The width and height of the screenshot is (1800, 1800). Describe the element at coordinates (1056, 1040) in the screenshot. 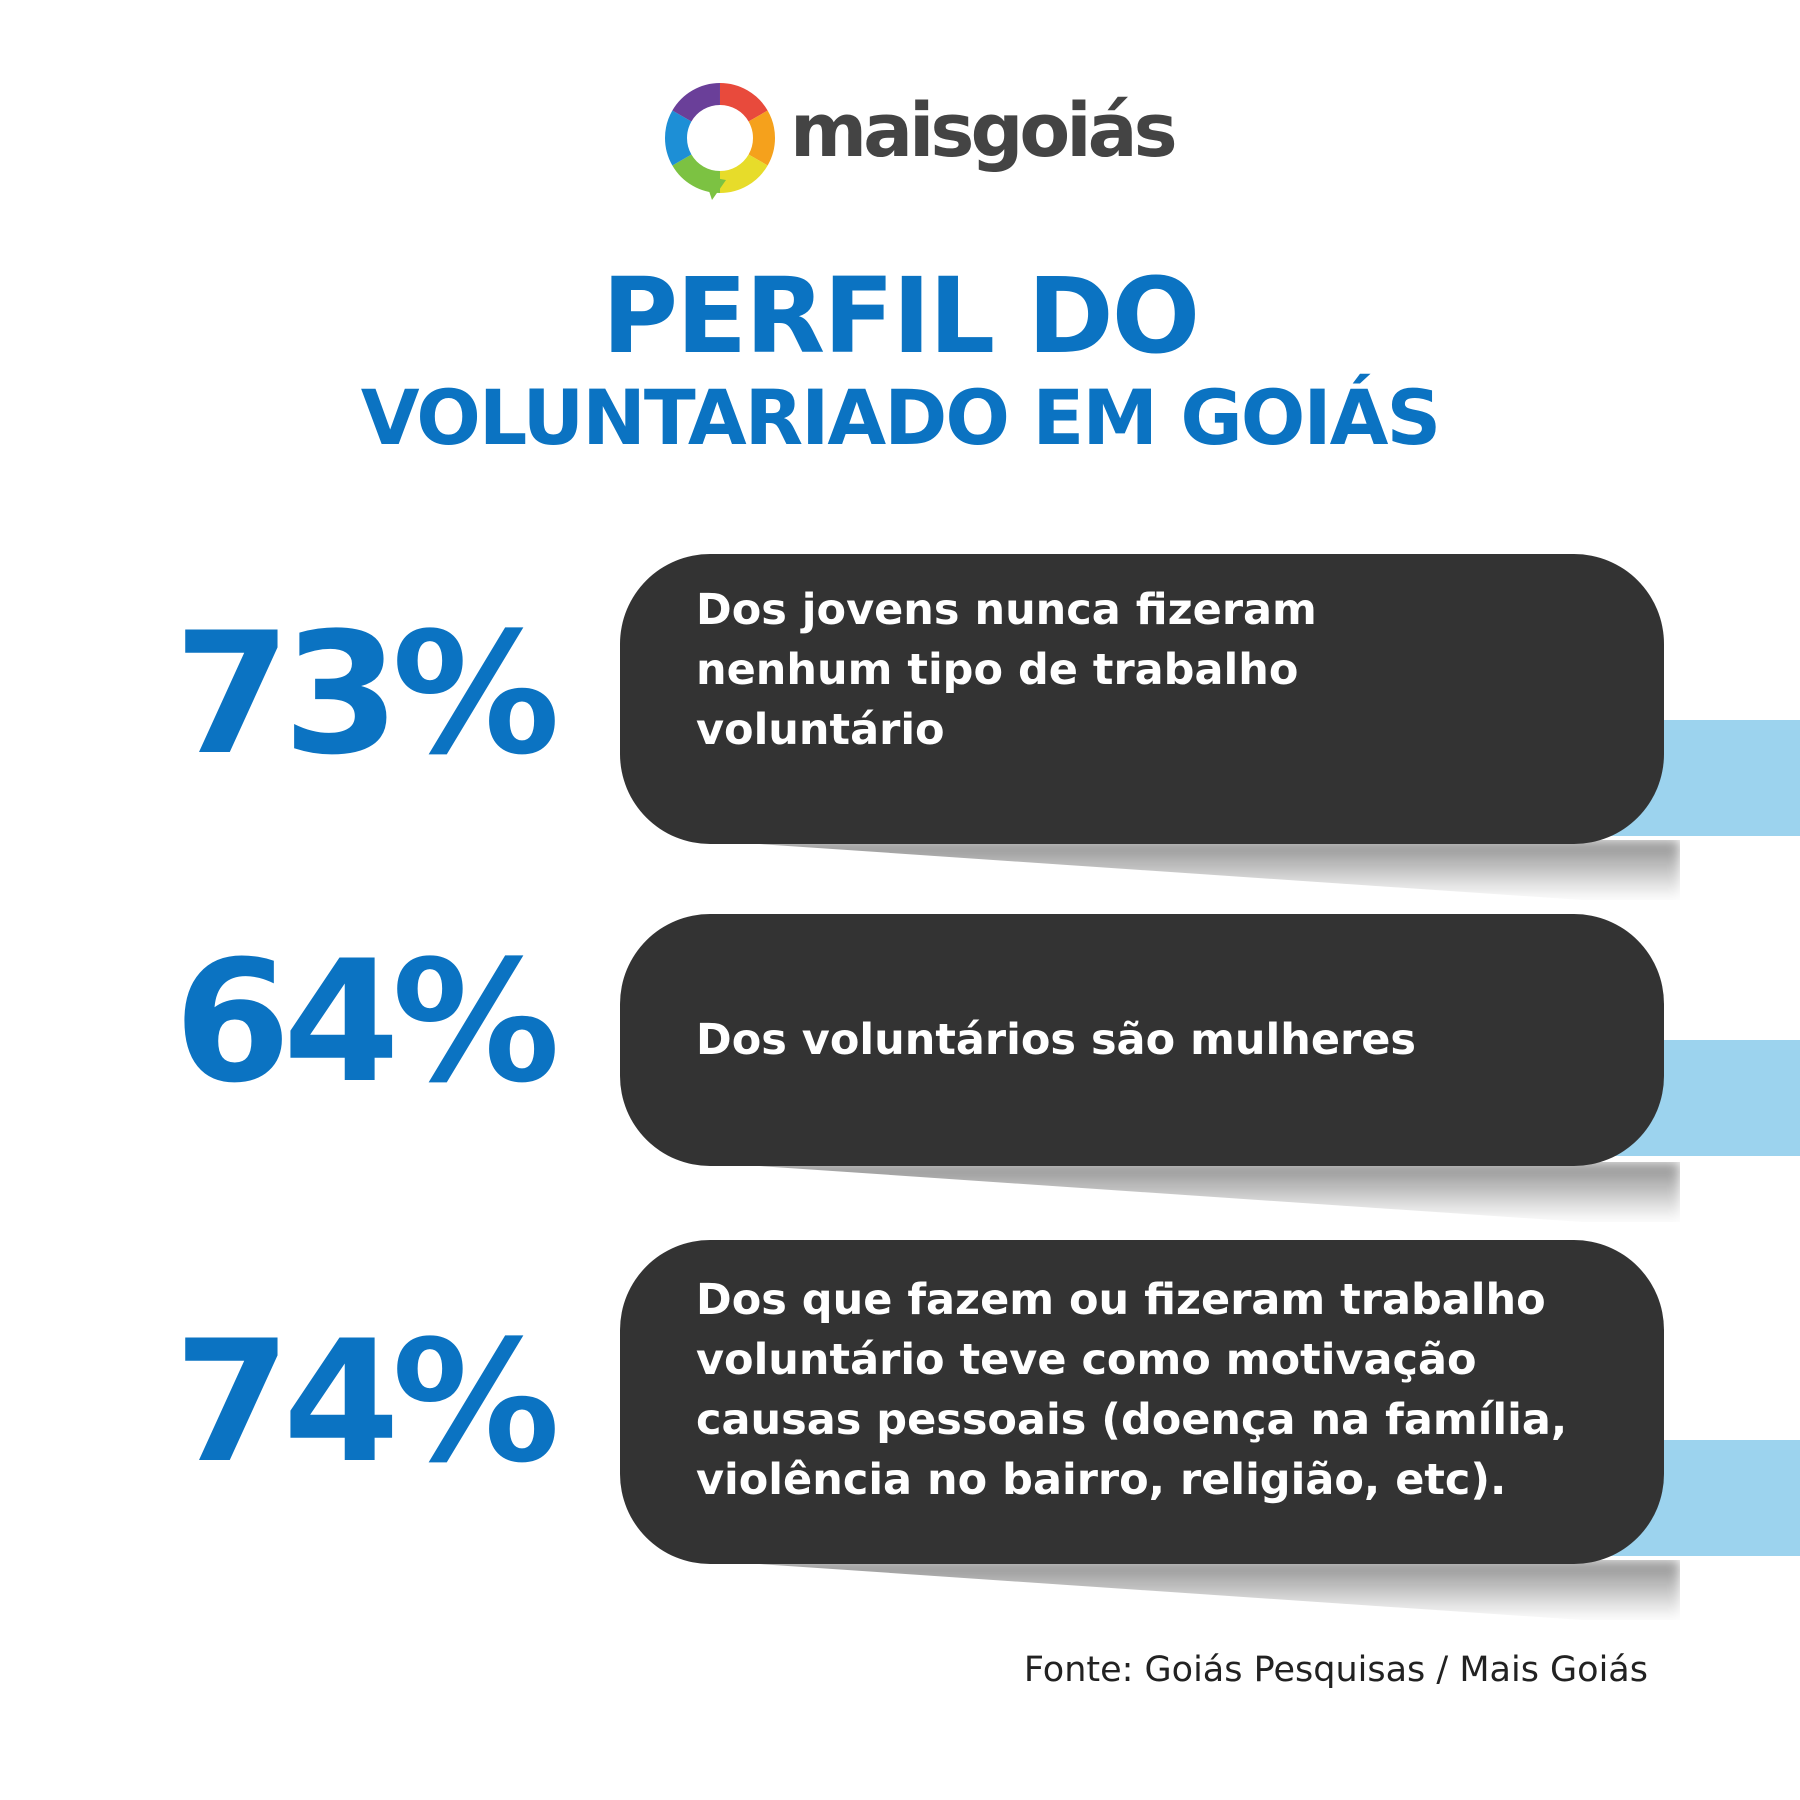

I see `stat-description: Dos voluntários são mulheres` at that location.